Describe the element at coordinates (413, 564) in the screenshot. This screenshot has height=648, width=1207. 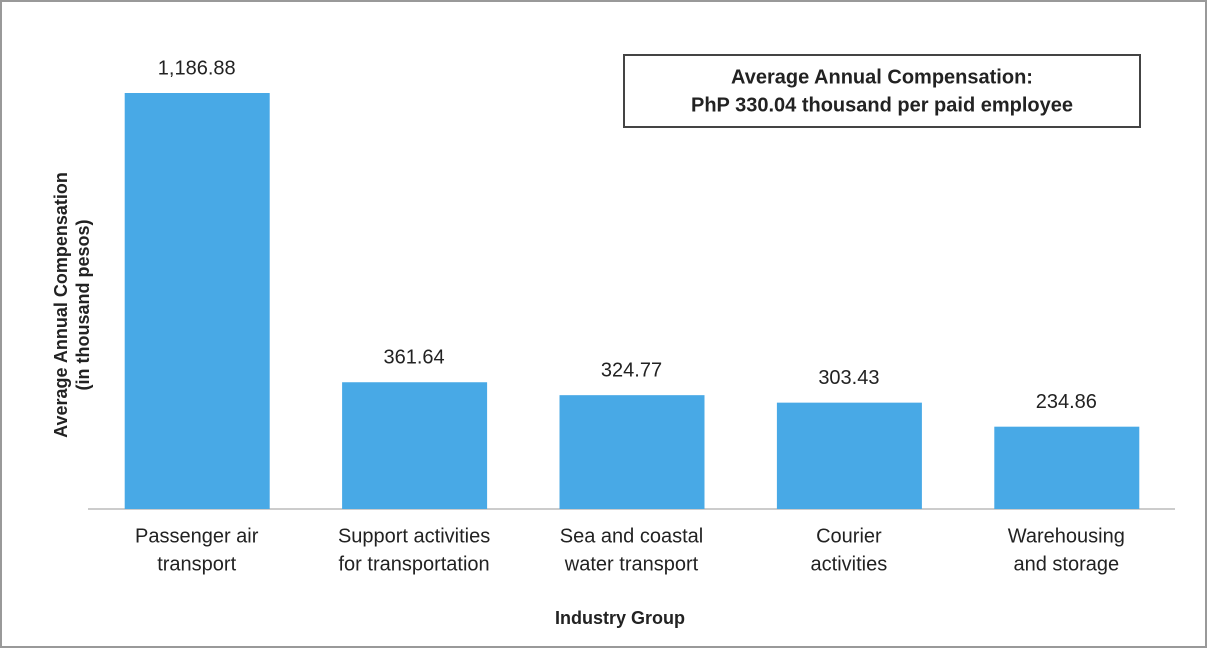
I see `x-tick-label: for transportation` at that location.